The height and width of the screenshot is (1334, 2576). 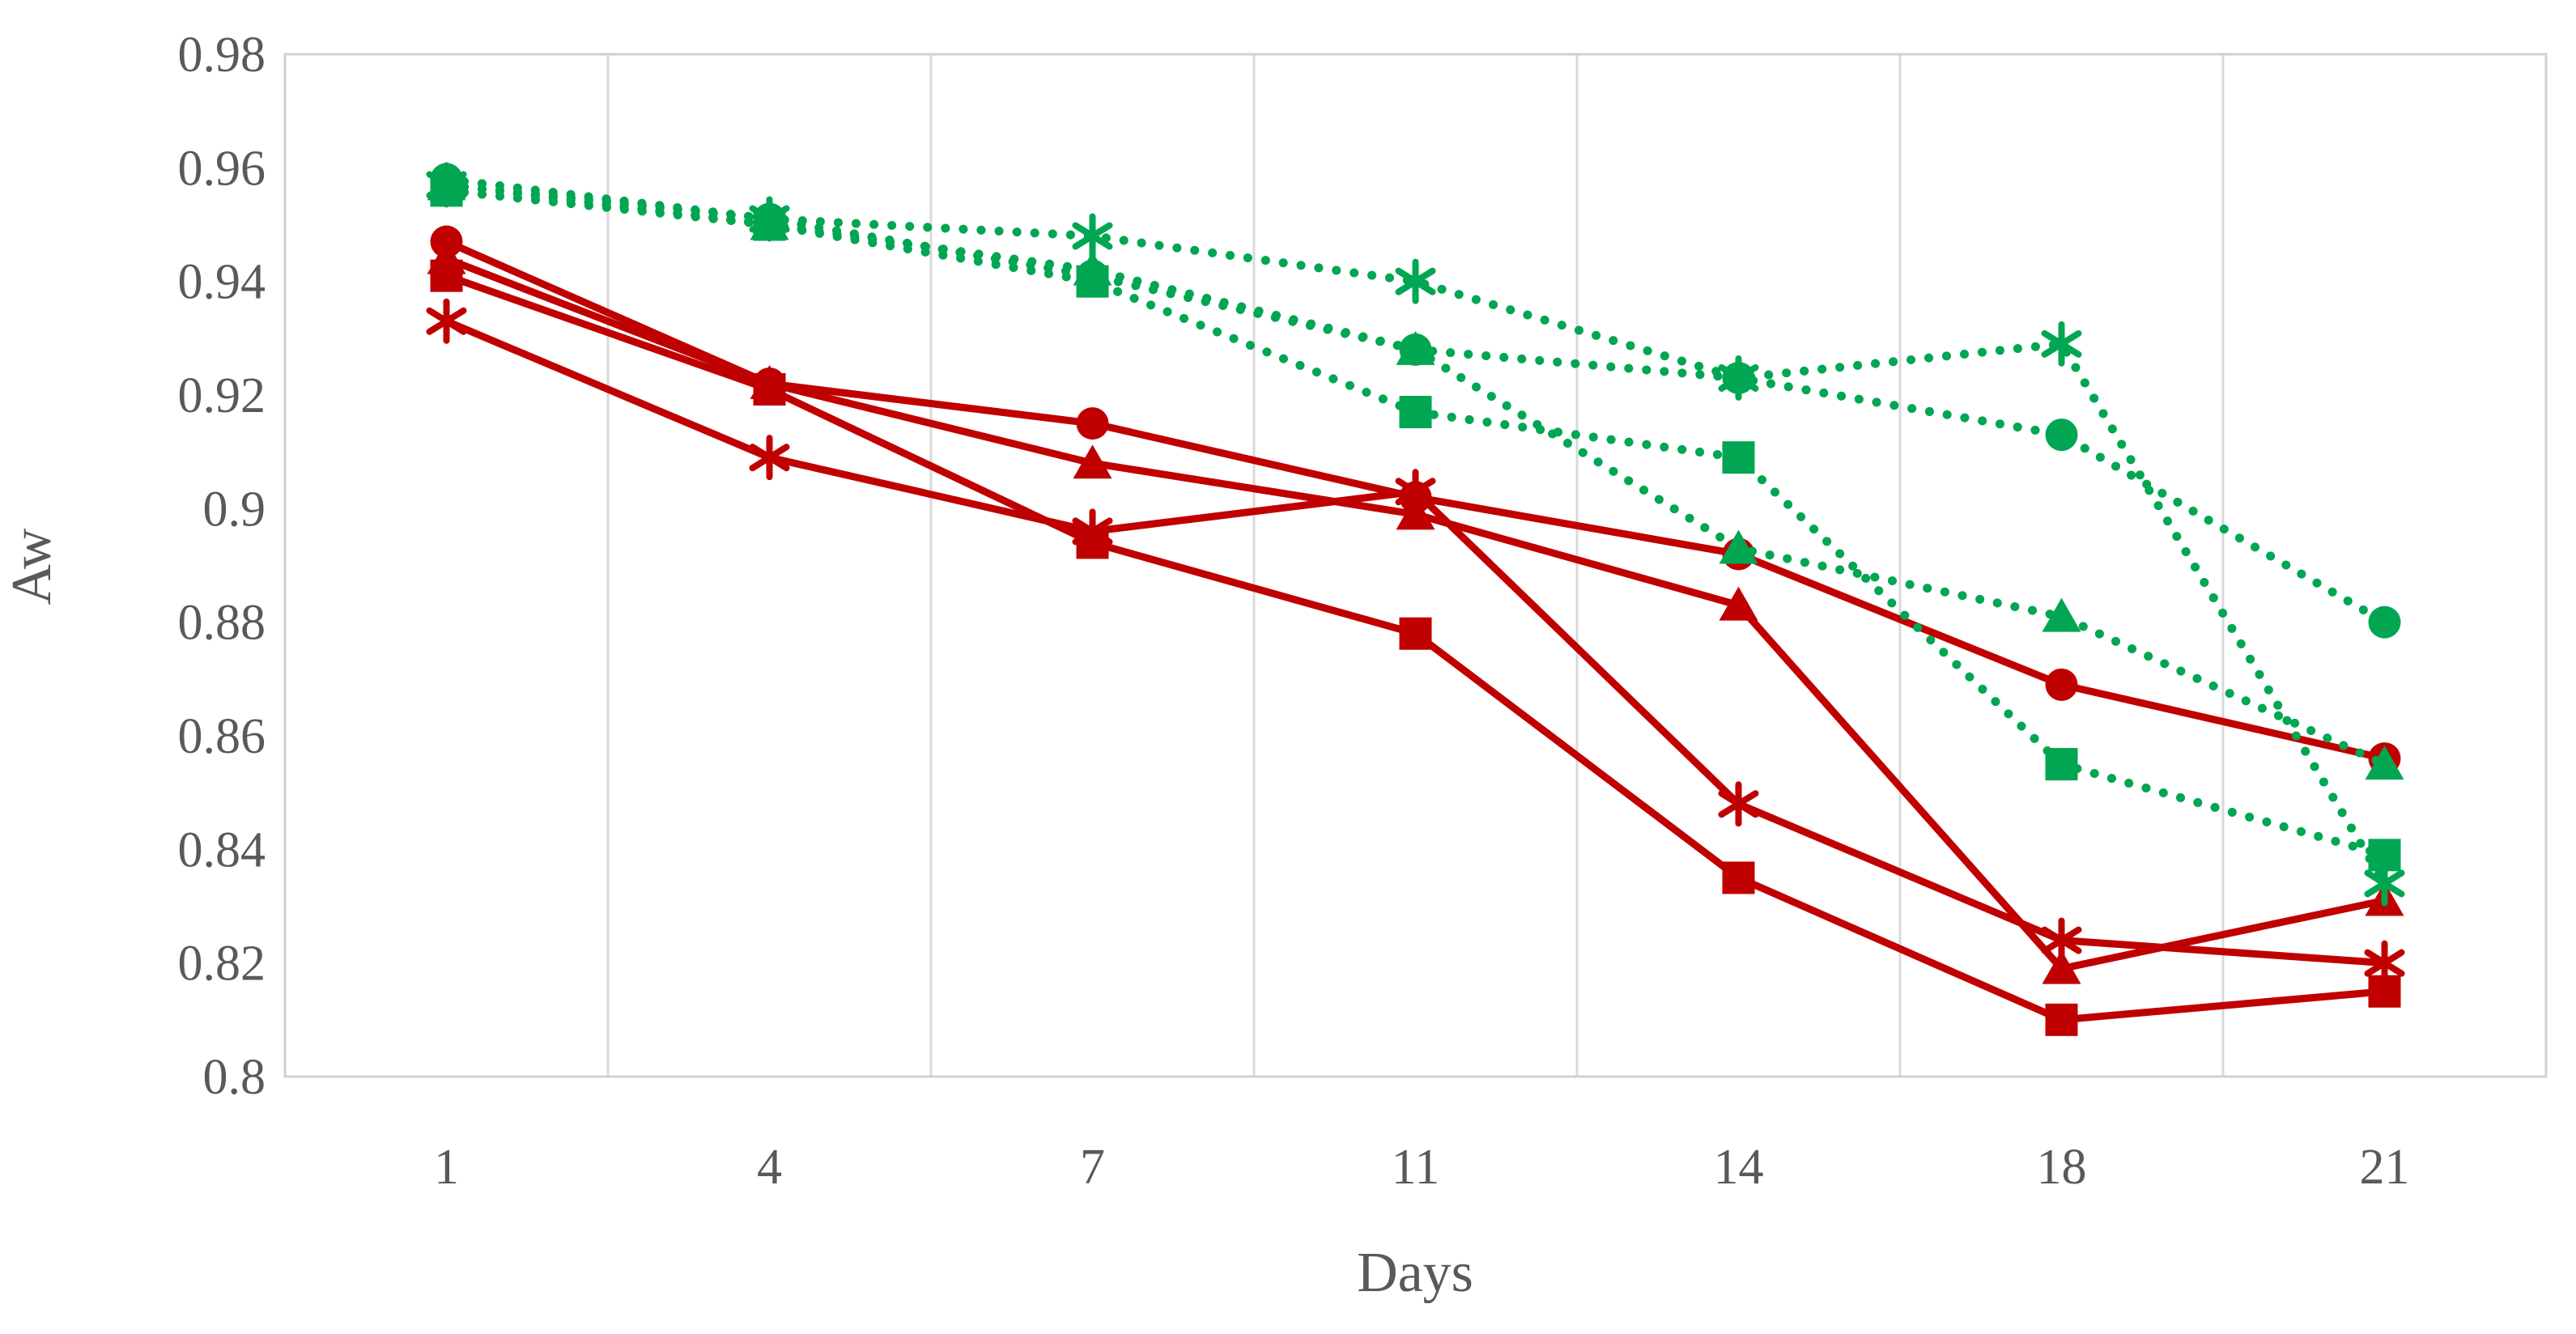 I want to click on y-tick-label: 0.84, so click(x=222, y=850).